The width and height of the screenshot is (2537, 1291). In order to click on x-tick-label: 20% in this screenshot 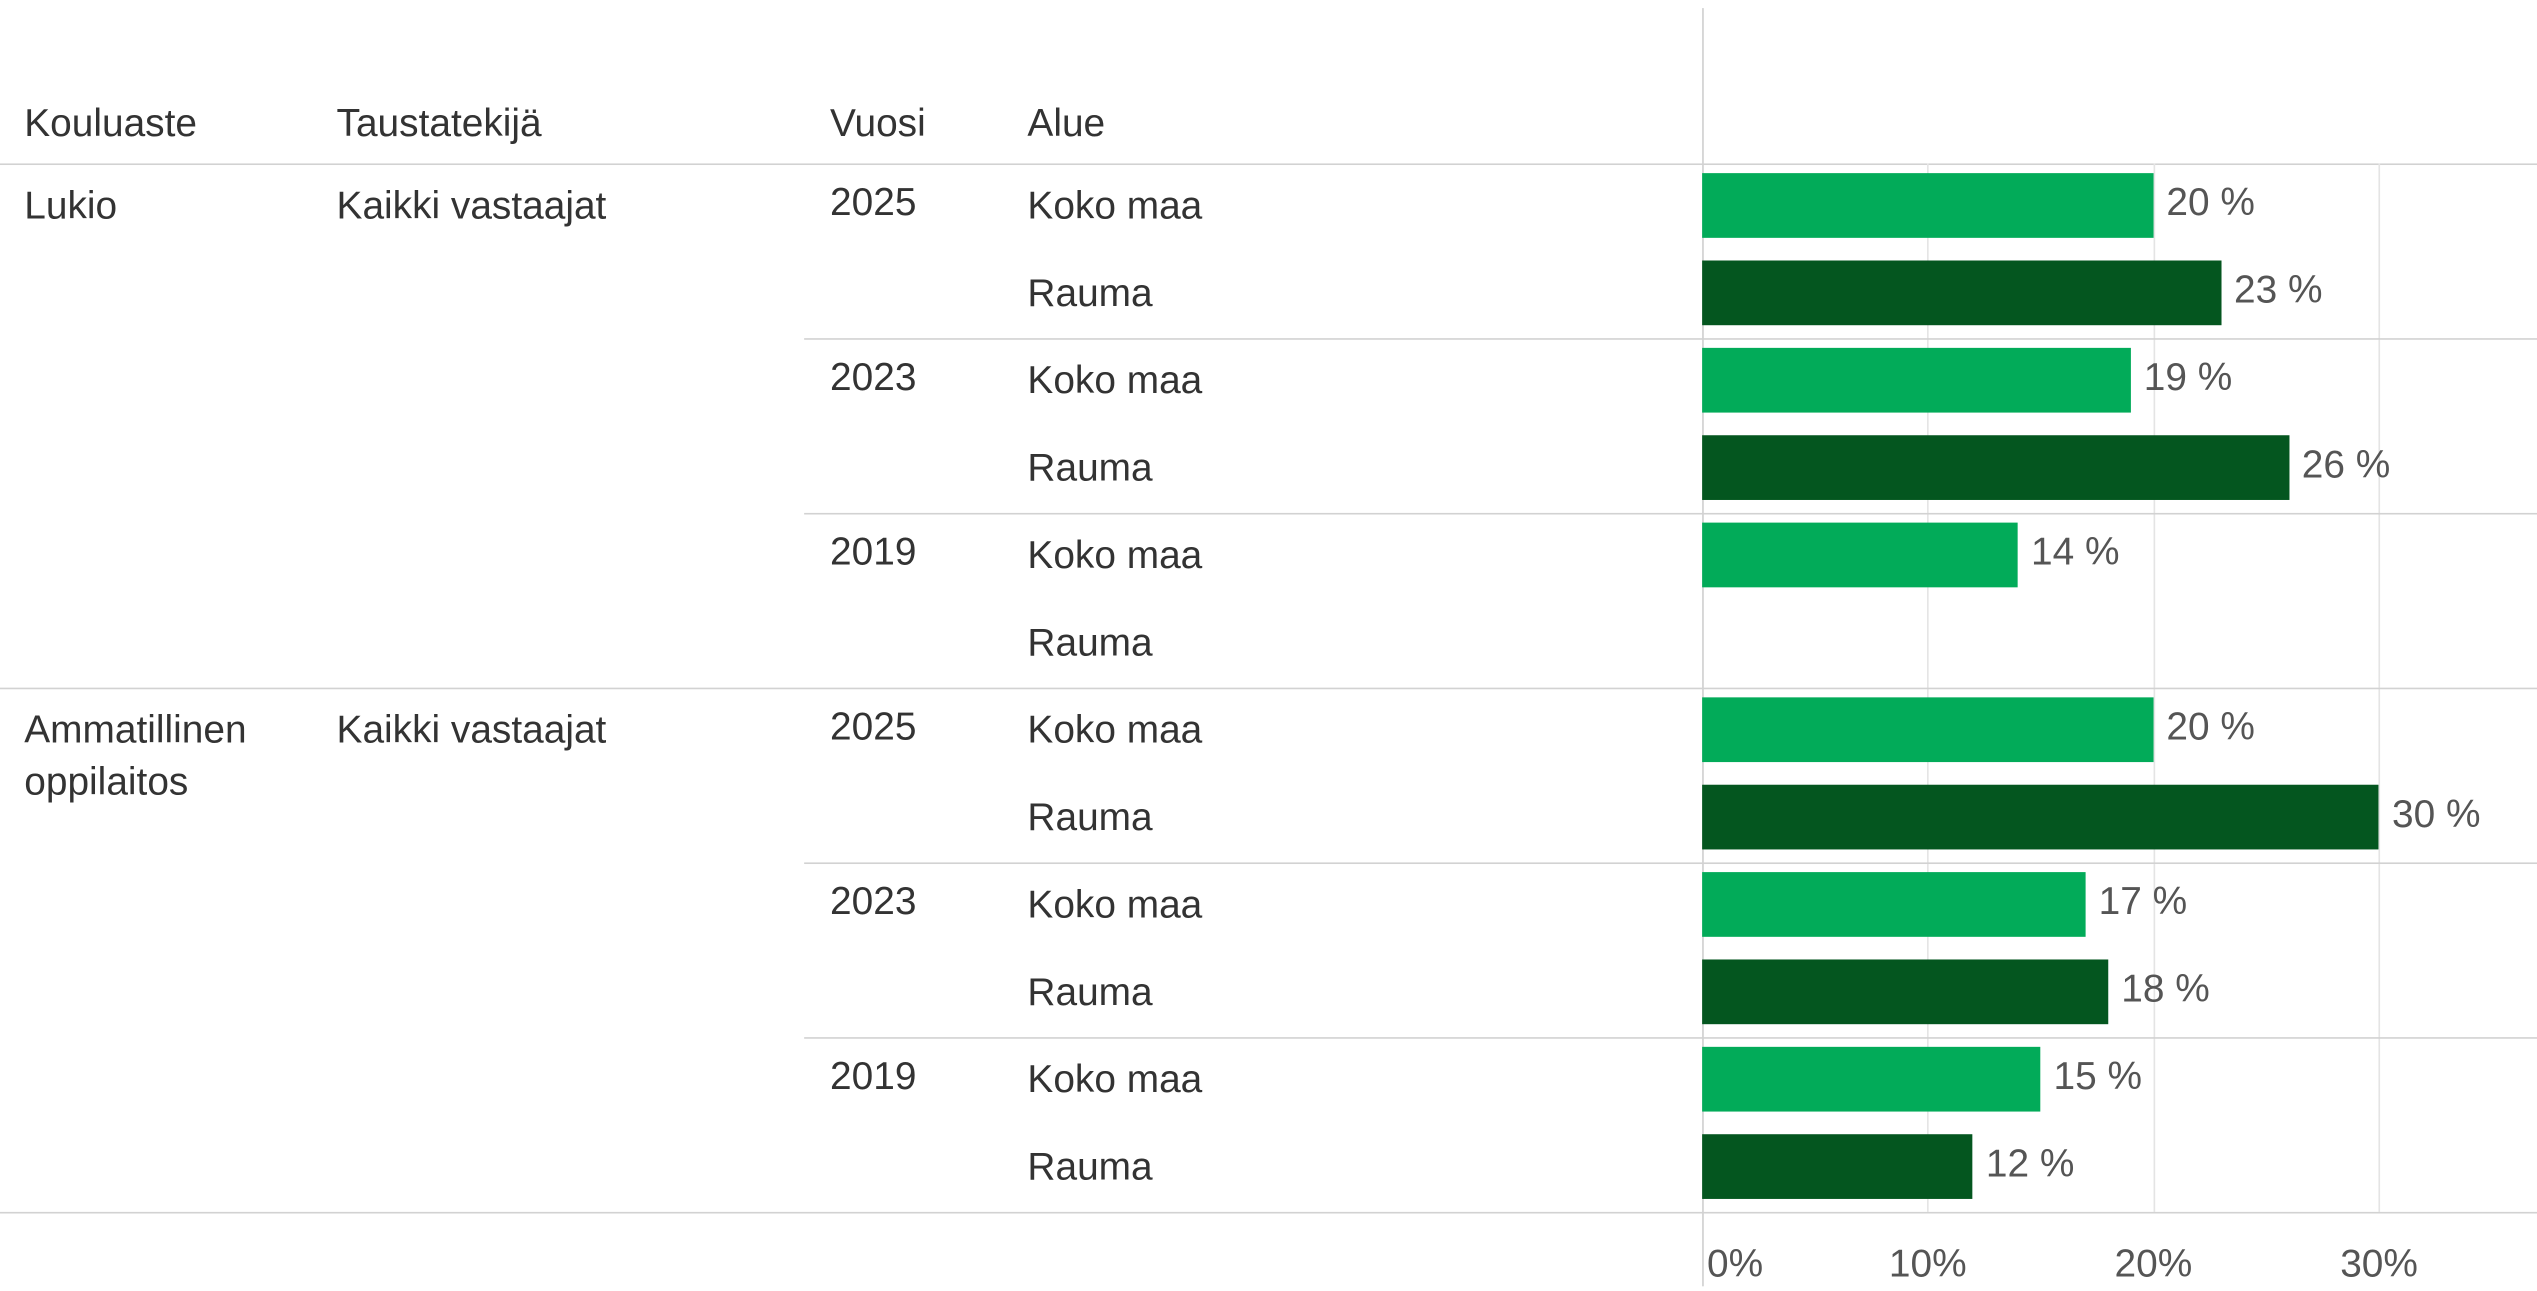, I will do `click(2153, 1264)`.